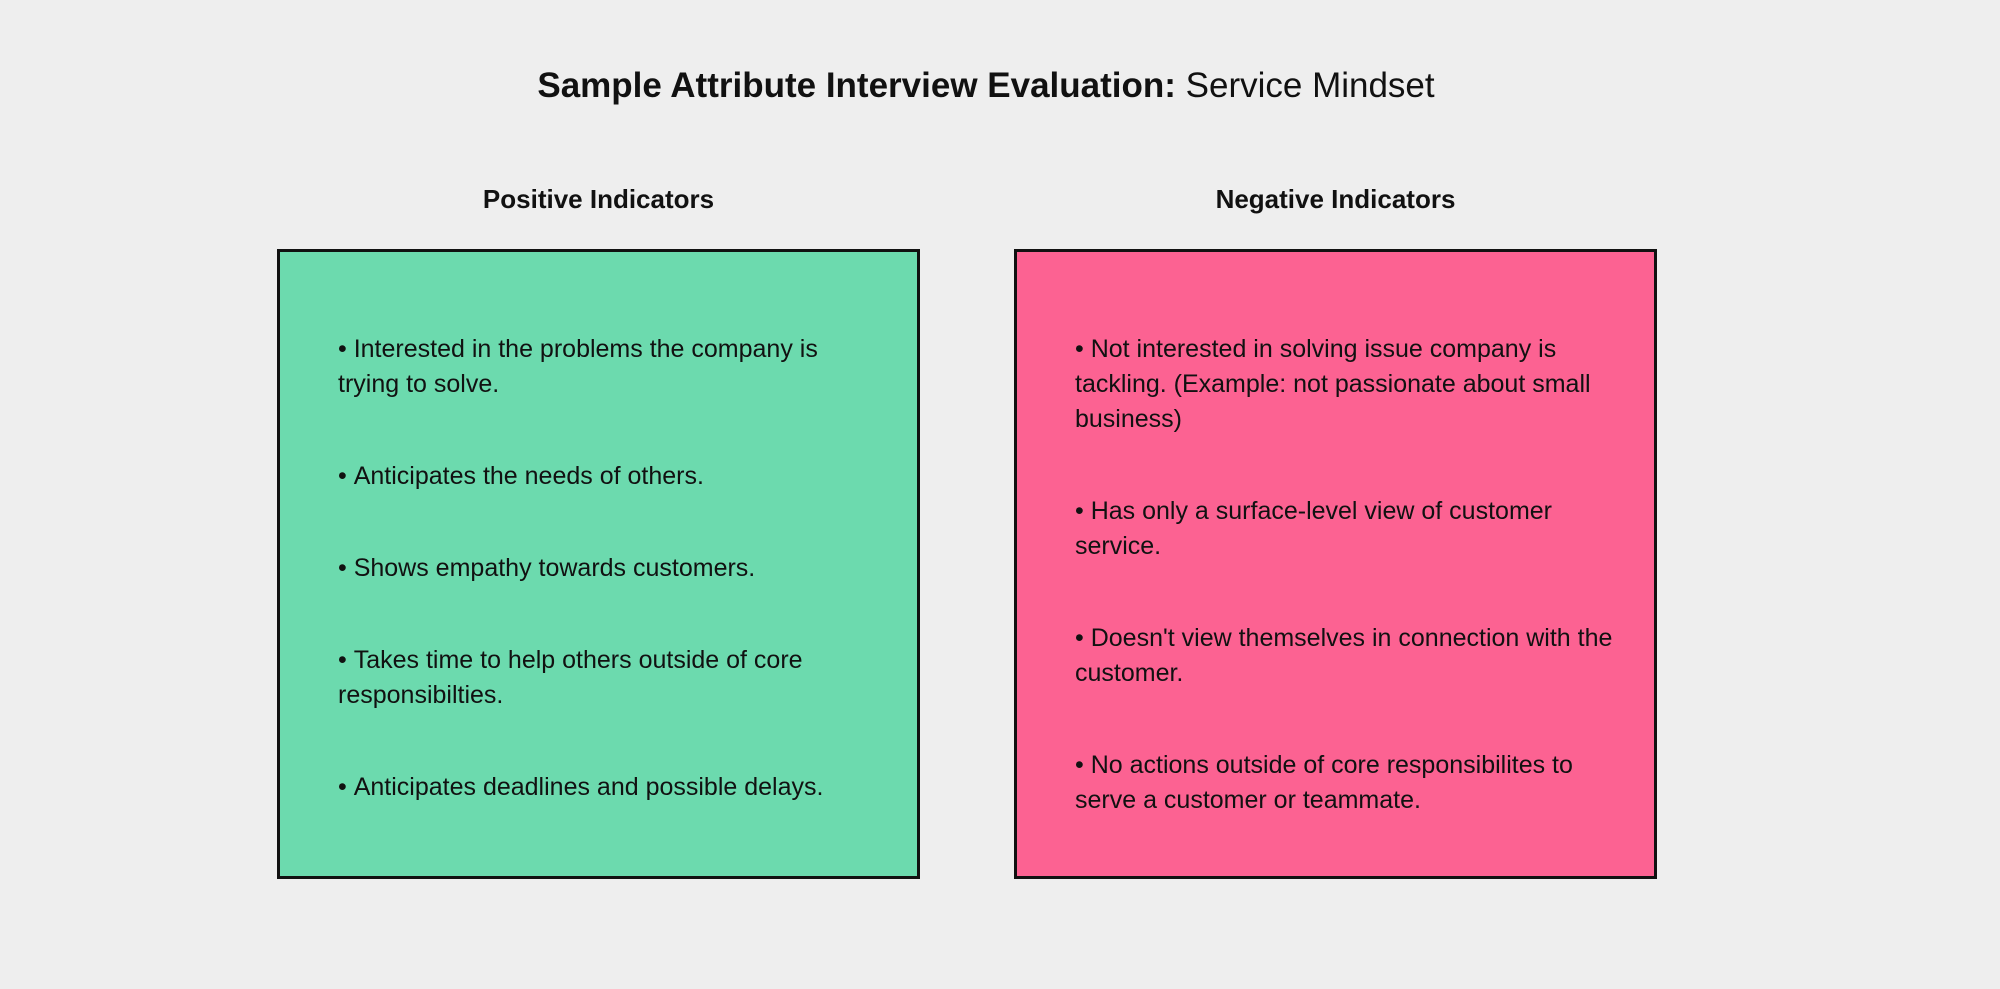  Describe the element at coordinates (1335, 199) in the screenshot. I see `column-heading: Negative Indicators` at that location.